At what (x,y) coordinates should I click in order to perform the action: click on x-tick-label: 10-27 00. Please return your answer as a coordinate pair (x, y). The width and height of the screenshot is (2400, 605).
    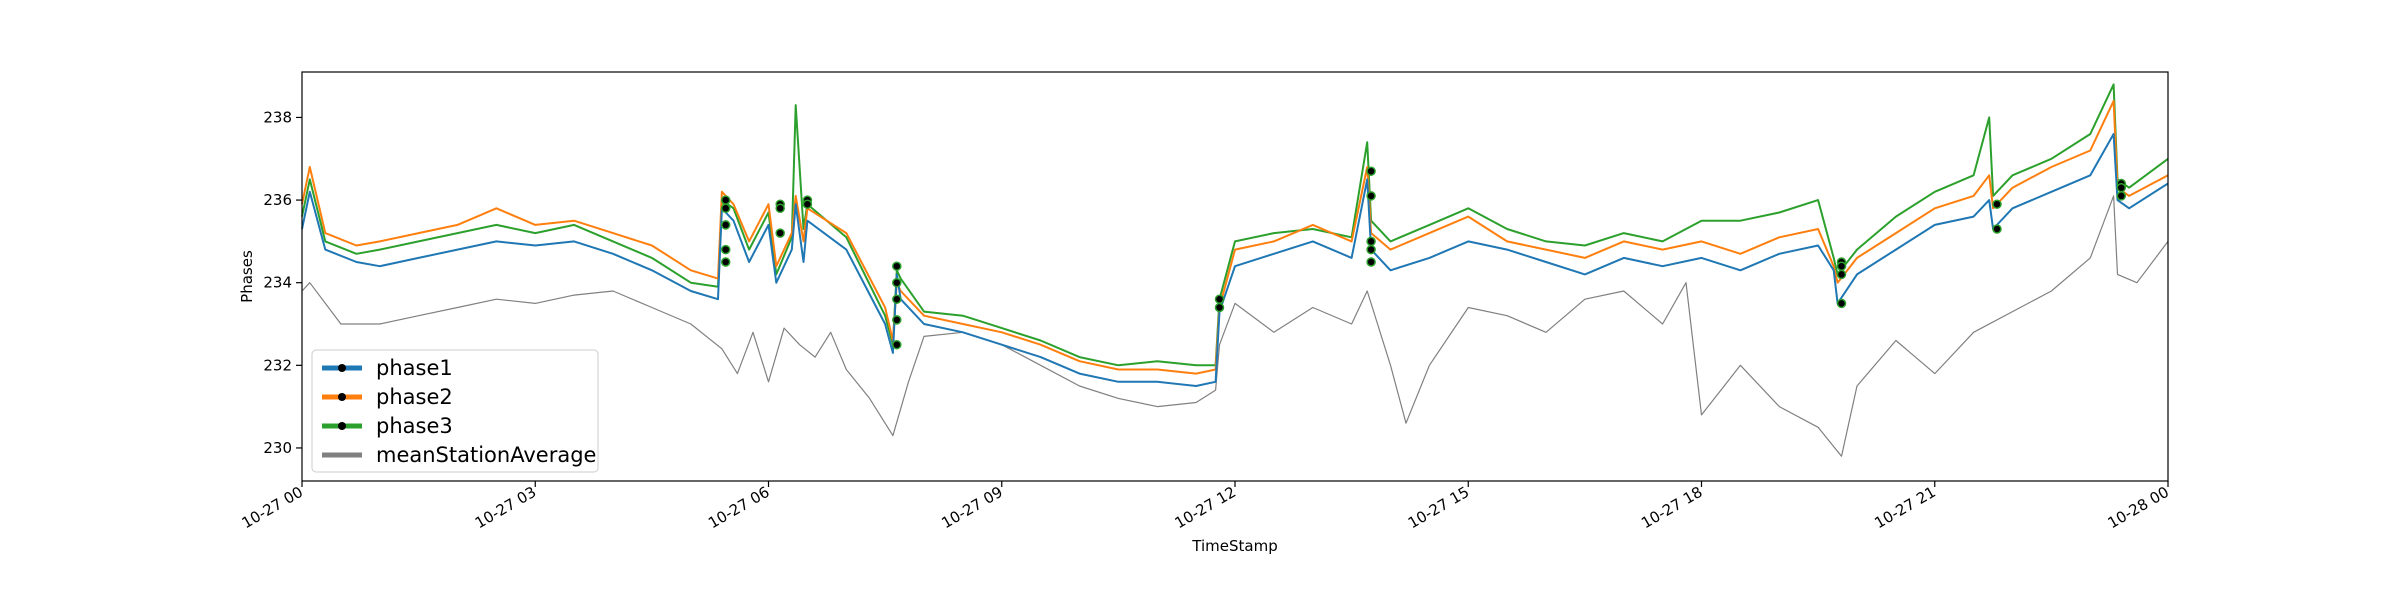
    Looking at the image, I should click on (272, 507).